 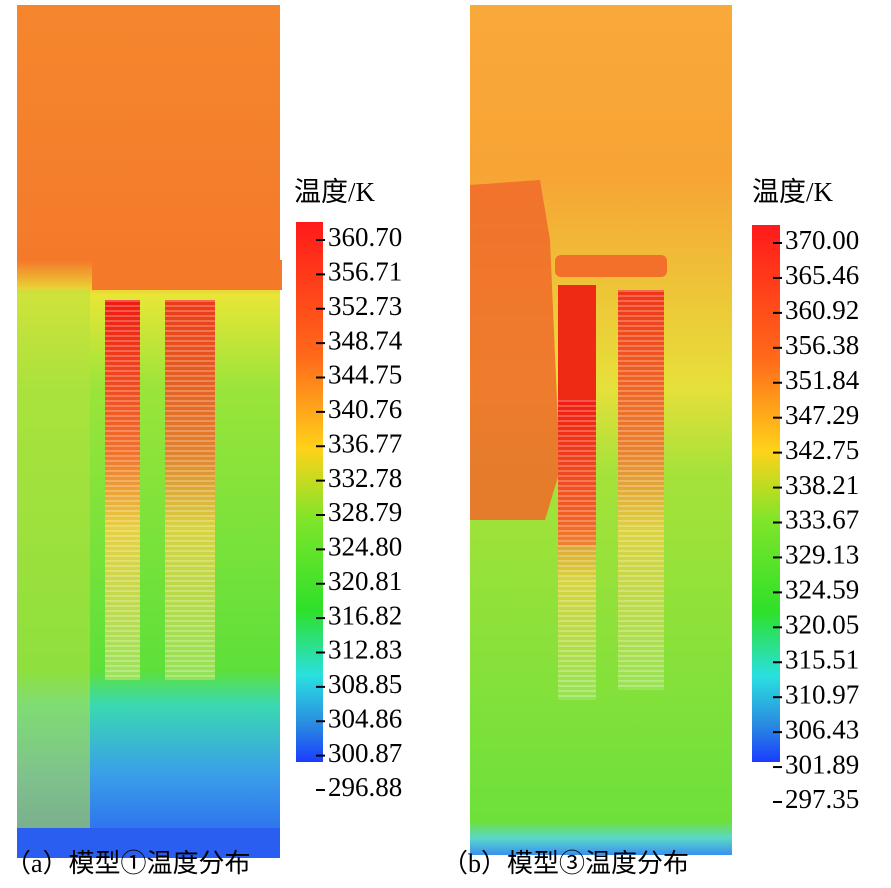 I want to click on tick-label: 340.76, so click(x=365, y=409).